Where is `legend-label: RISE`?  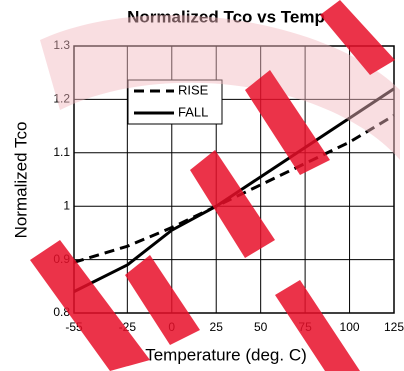
legend-label: RISE is located at coordinates (193, 89).